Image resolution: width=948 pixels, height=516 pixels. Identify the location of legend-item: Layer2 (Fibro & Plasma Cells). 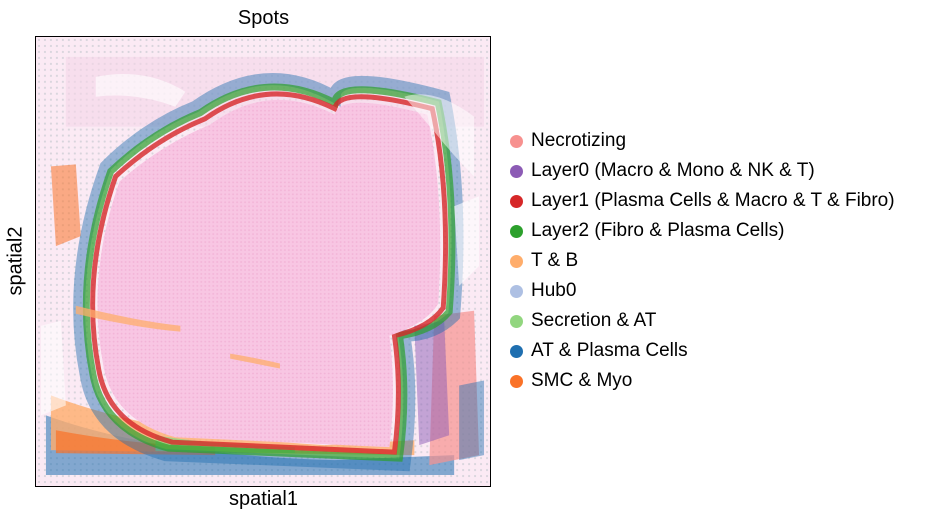
(702, 231).